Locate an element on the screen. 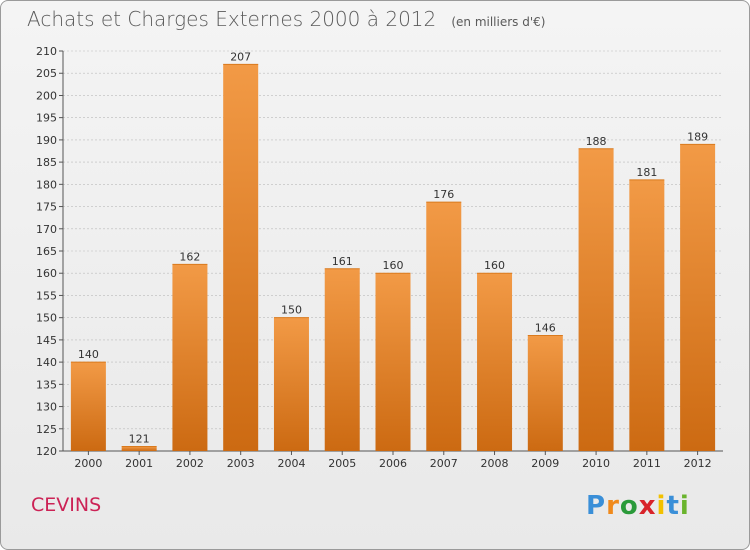 Image resolution: width=750 pixels, height=550 pixels. x-tick-label: 2007 is located at coordinates (444, 463).